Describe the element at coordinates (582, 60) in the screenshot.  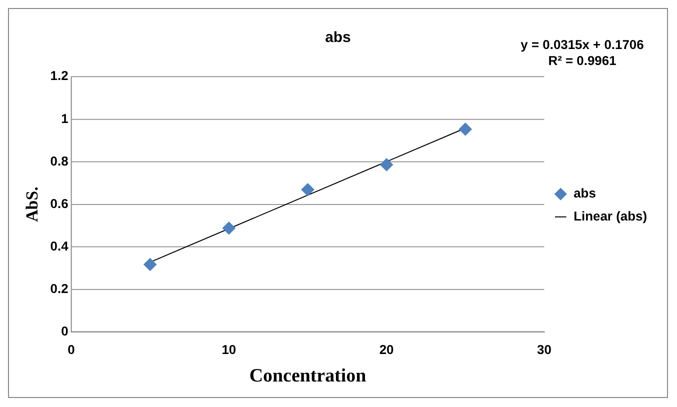
I see `text: R² = 0.9961` at that location.